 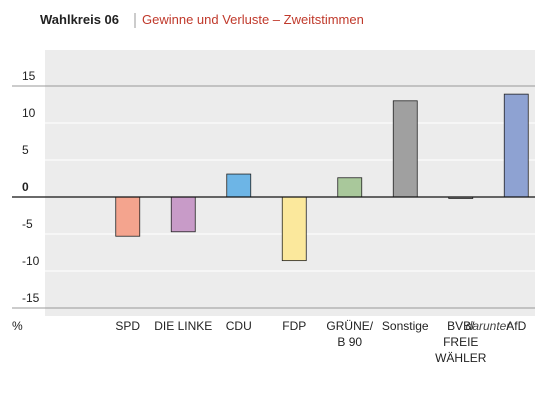 I want to click on y-tick-label: 5, so click(x=25, y=150).